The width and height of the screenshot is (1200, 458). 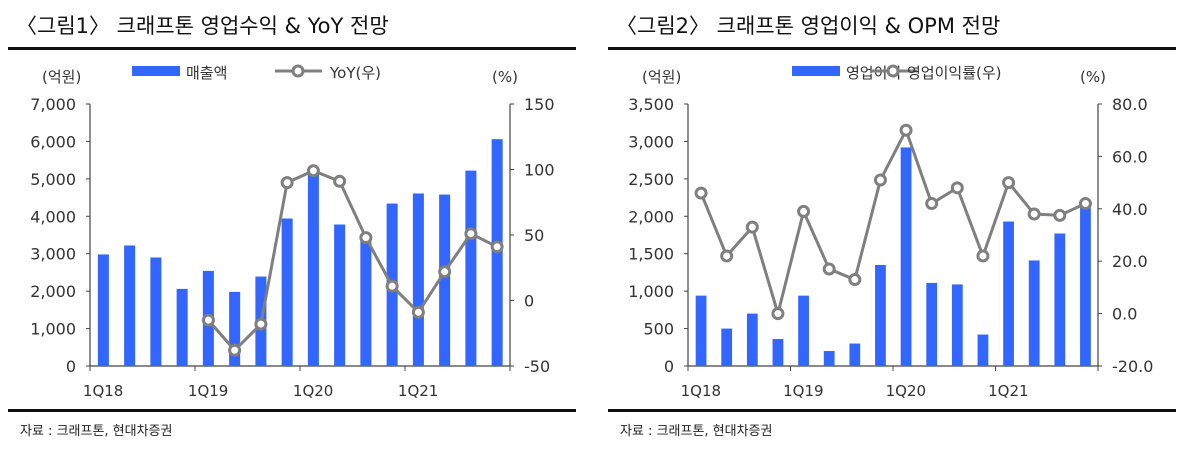 I want to click on source-note: 자료 : 크래프톤, 현대차증권, so click(x=696, y=431).